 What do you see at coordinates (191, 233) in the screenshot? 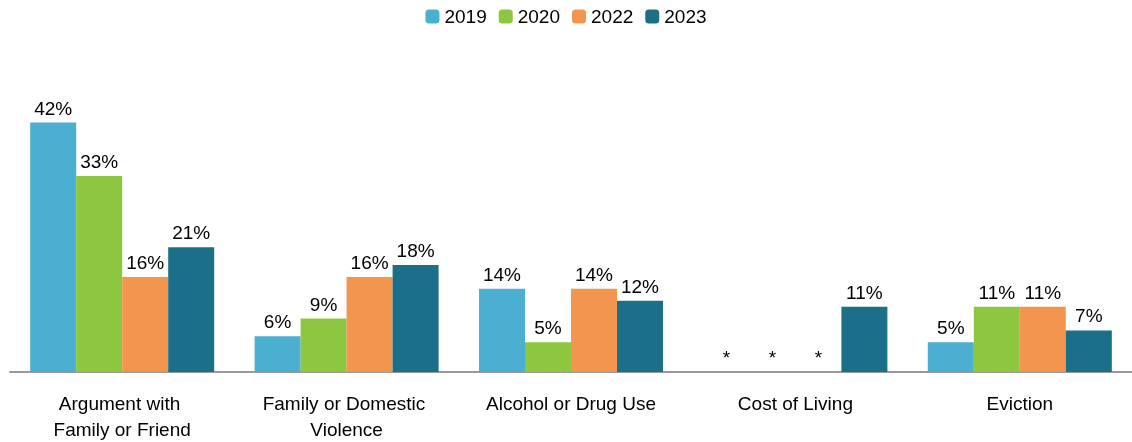
I see `data-label: 21%` at bounding box center [191, 233].